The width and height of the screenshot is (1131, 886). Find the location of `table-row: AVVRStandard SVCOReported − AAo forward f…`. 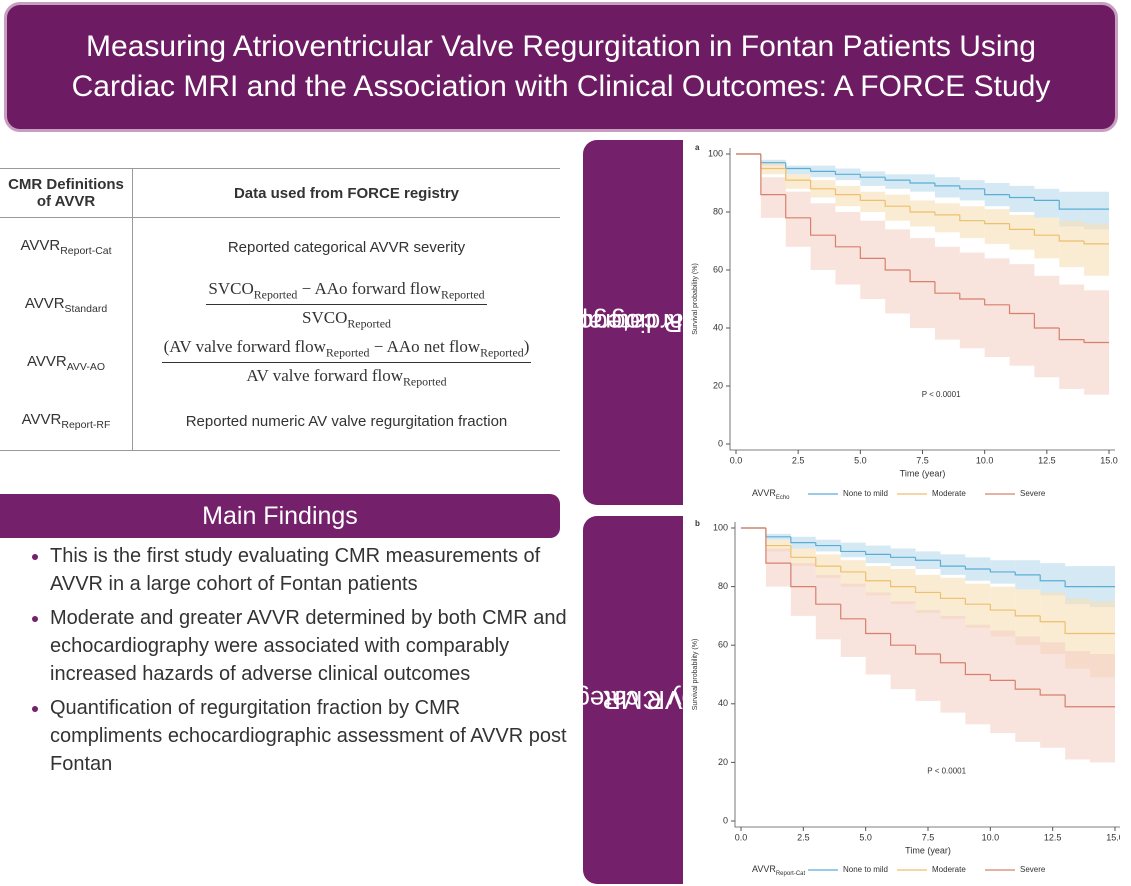

table-row: AVVRStandard SVCOReported − AAo forward f… is located at coordinates (280, 305).